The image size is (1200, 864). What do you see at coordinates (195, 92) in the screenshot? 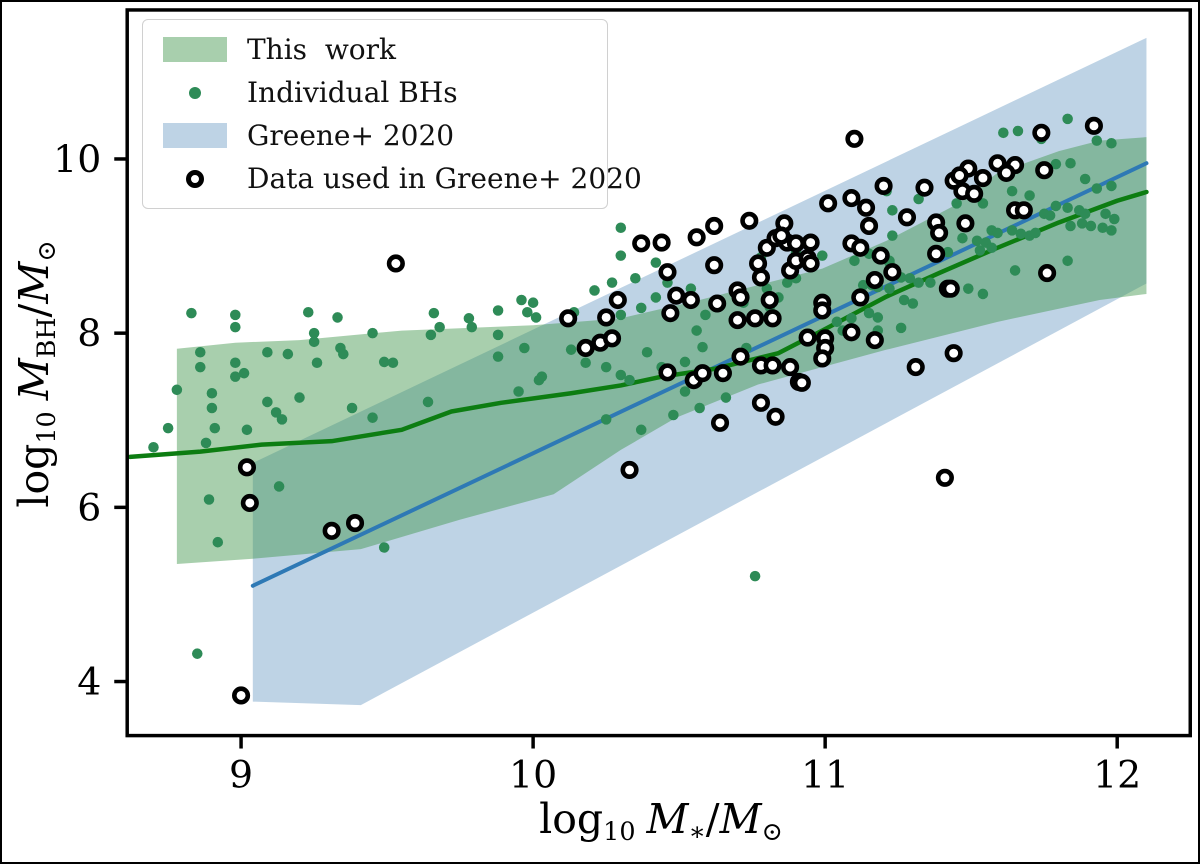
I see `individual-bh-dot-icon` at bounding box center [195, 92].